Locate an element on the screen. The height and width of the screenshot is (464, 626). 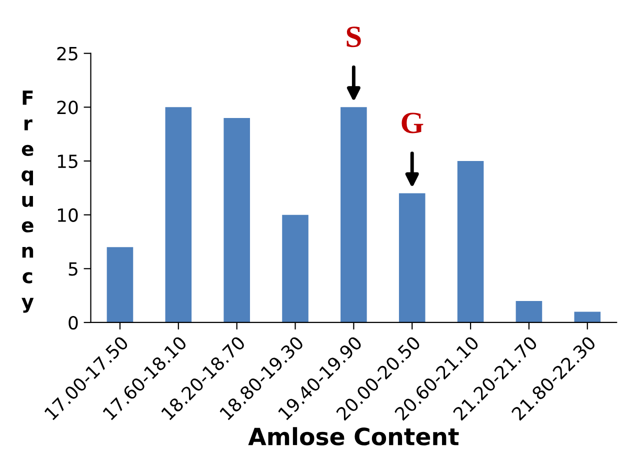
annotation: S is located at coordinates (353, 37).